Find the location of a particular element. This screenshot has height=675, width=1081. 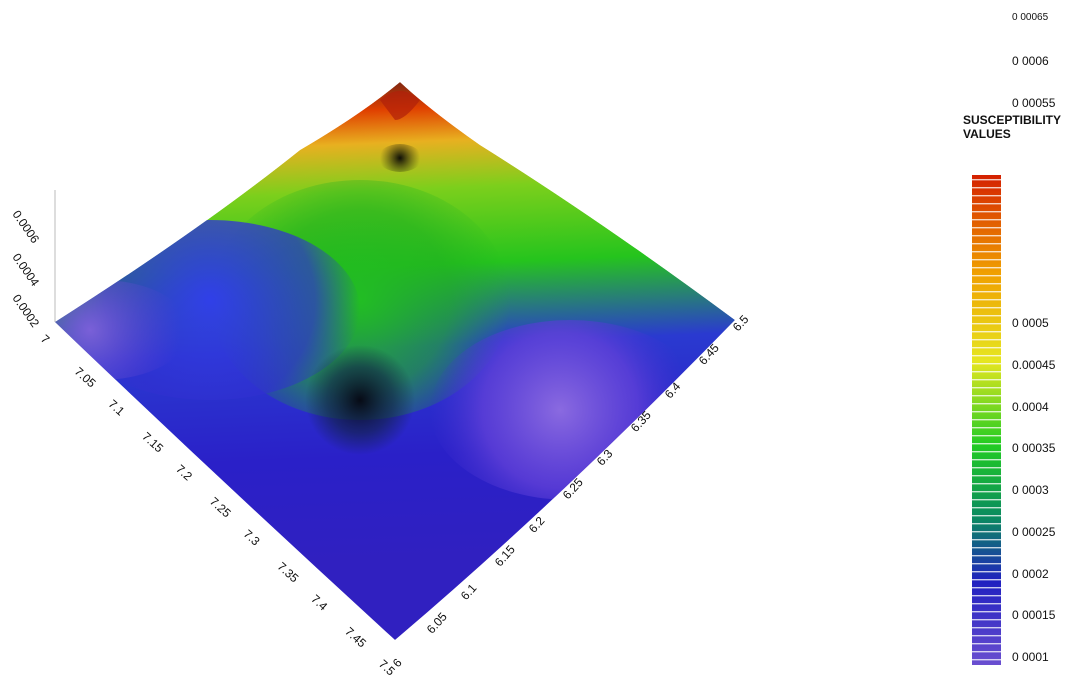

y-tick-label: 7.4 is located at coordinates (319, 603).